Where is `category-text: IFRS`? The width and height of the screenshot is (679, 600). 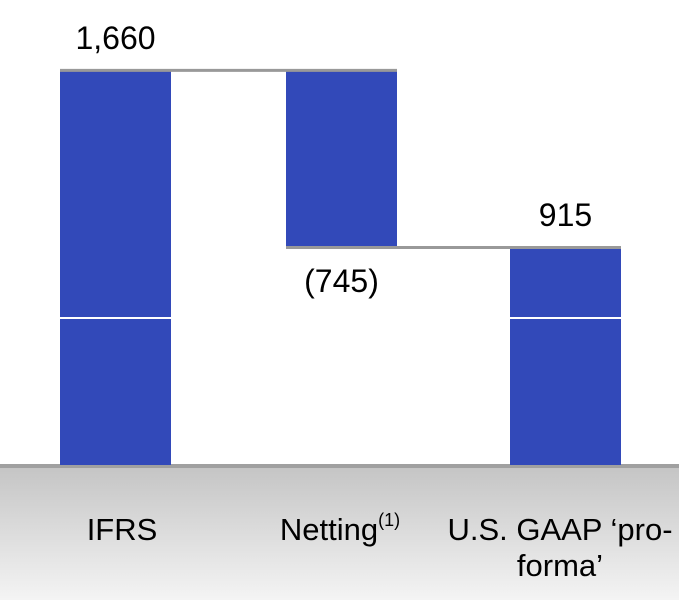
category-text: IFRS is located at coordinates (122, 529).